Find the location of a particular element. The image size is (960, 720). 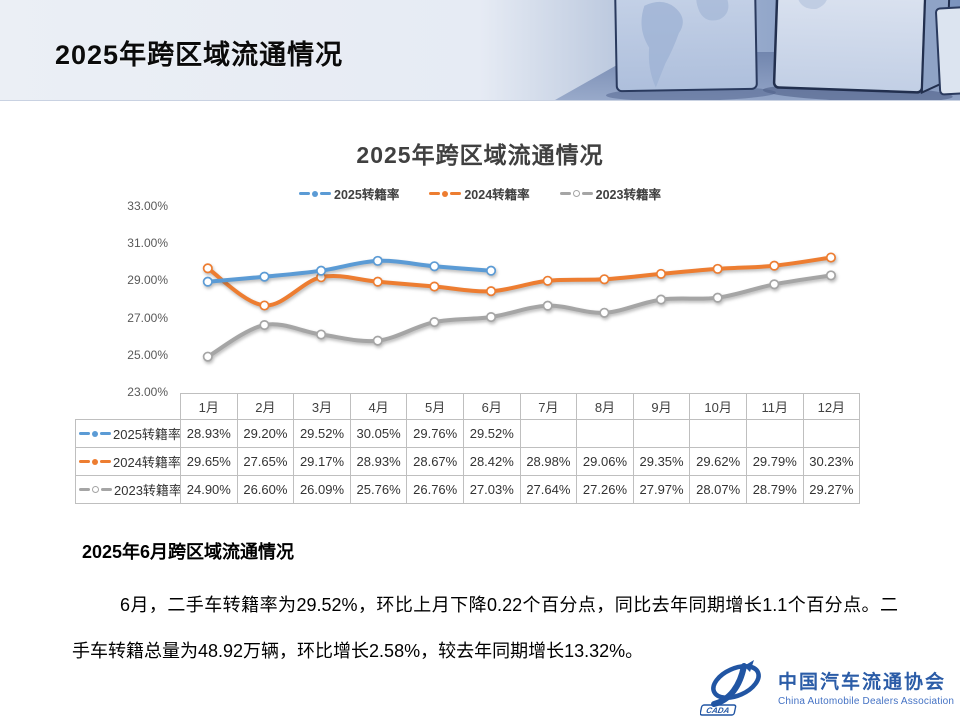

month-header-cell: 3月 is located at coordinates (322, 406).